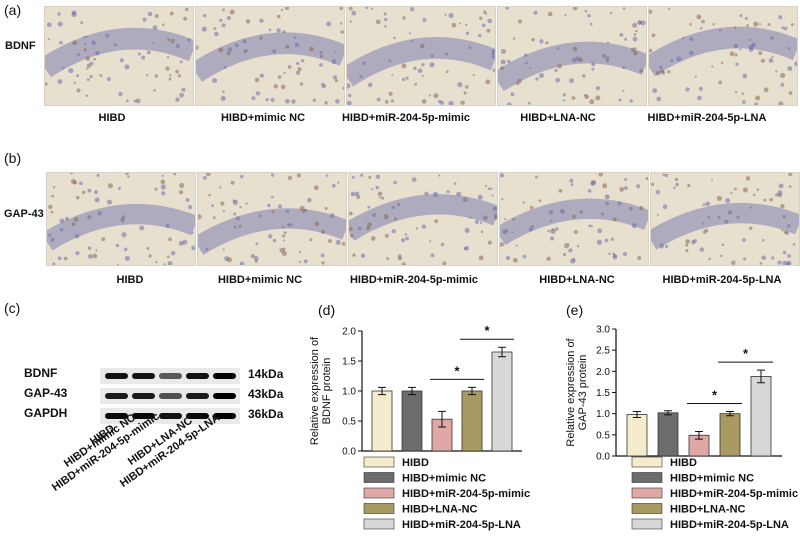  I want to click on blot-size-label: 14kDa, so click(266, 374).